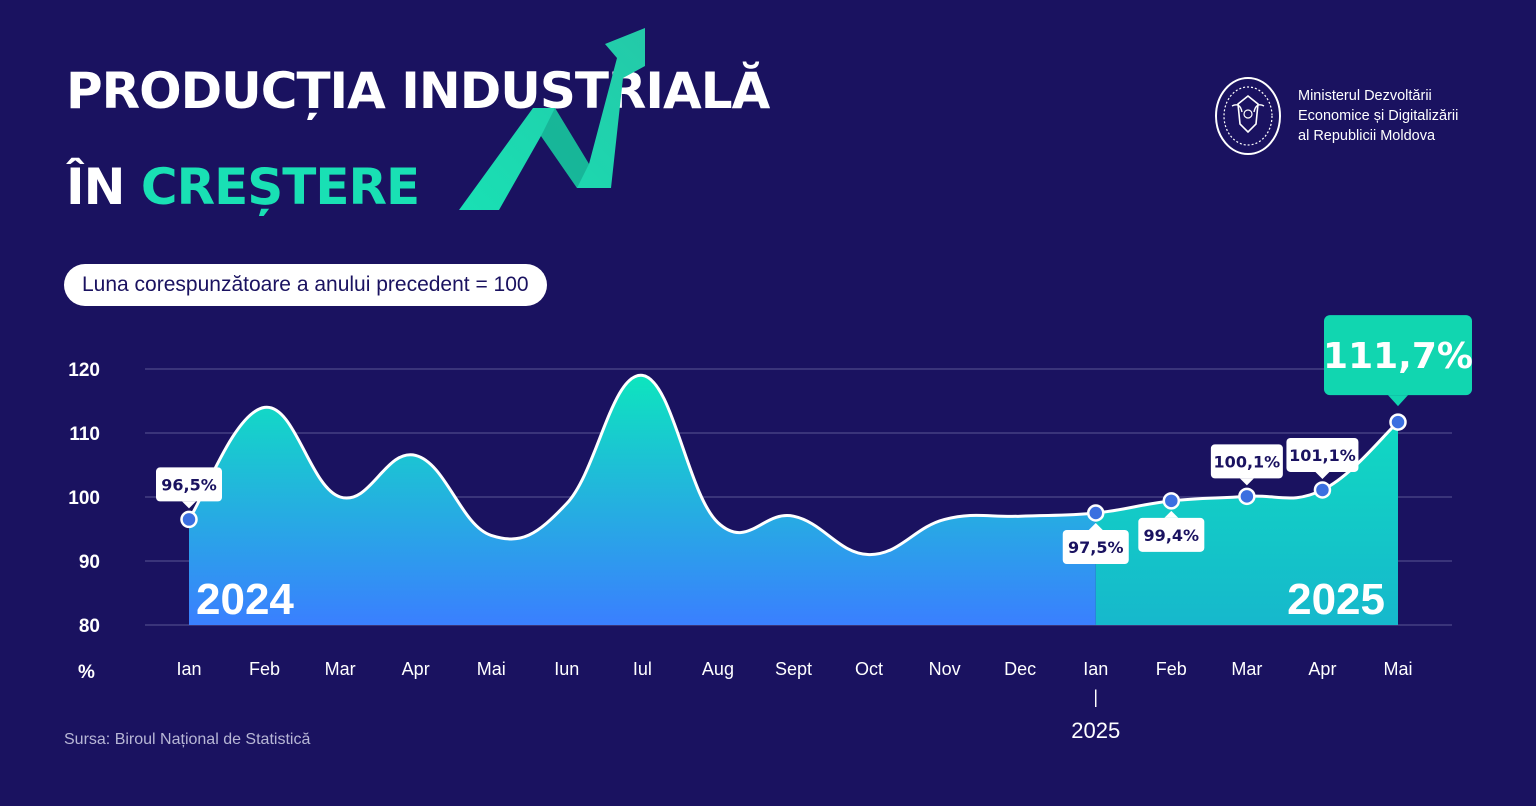 The image size is (1536, 806). I want to click on point-label: 101,1%, so click(1322, 458).